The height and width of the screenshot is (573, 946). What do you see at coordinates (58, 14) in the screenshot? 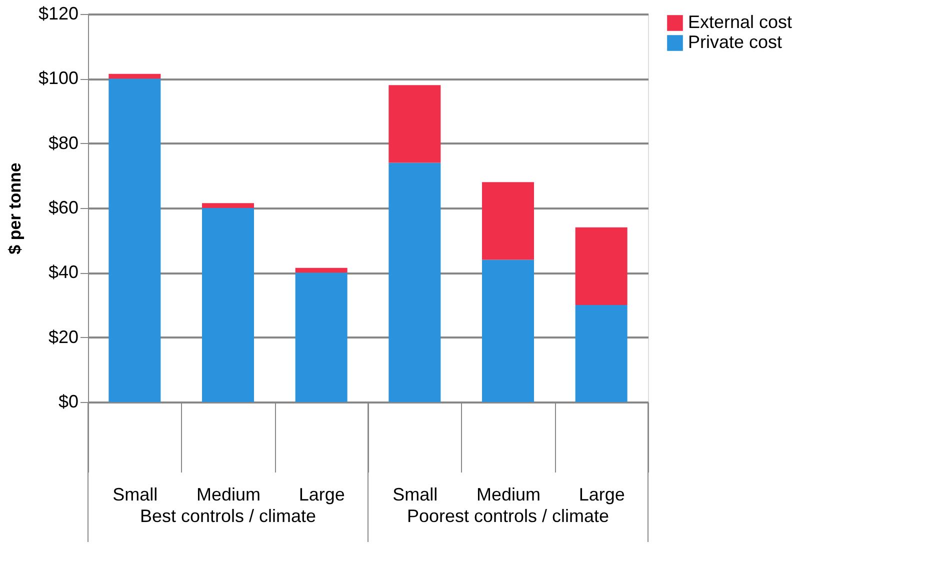
I see `y-tick-label: $120` at bounding box center [58, 14].